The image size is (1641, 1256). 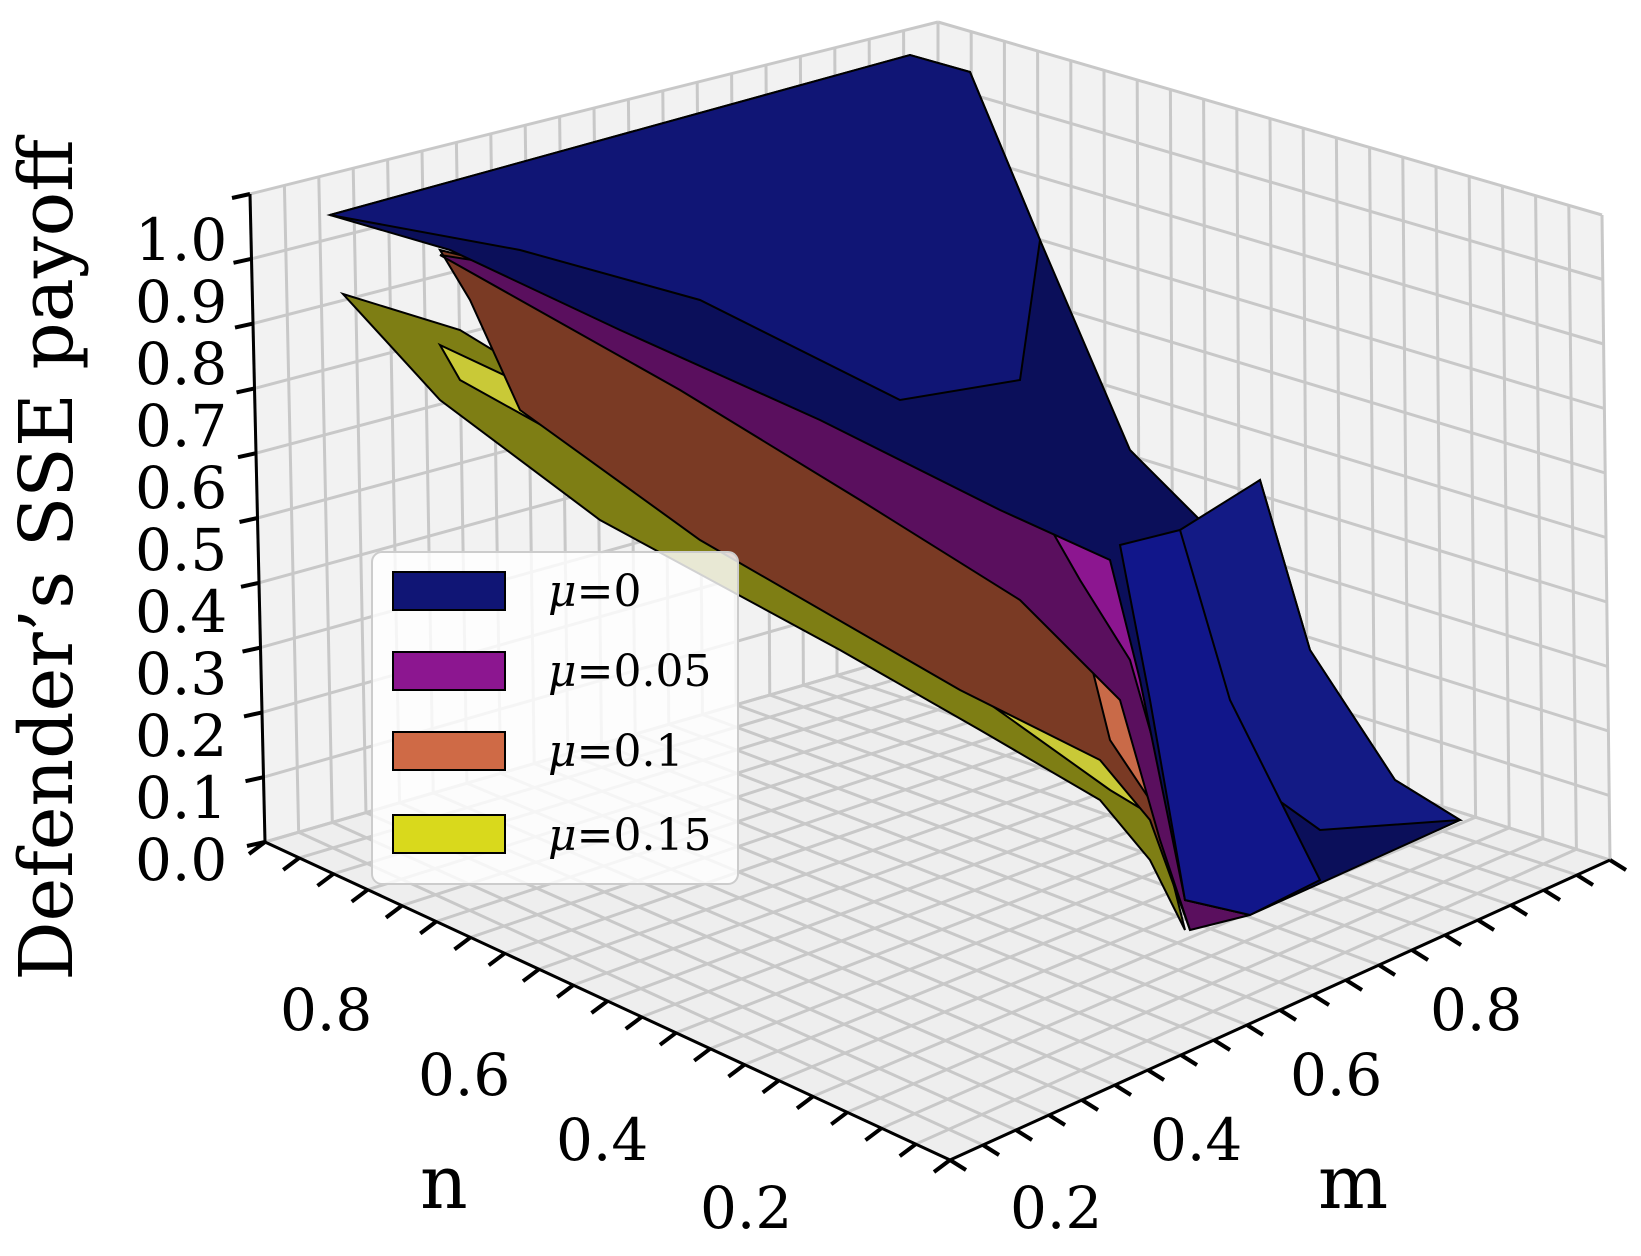 What do you see at coordinates (181, 302) in the screenshot?
I see `z-tick-label: 0.9` at bounding box center [181, 302].